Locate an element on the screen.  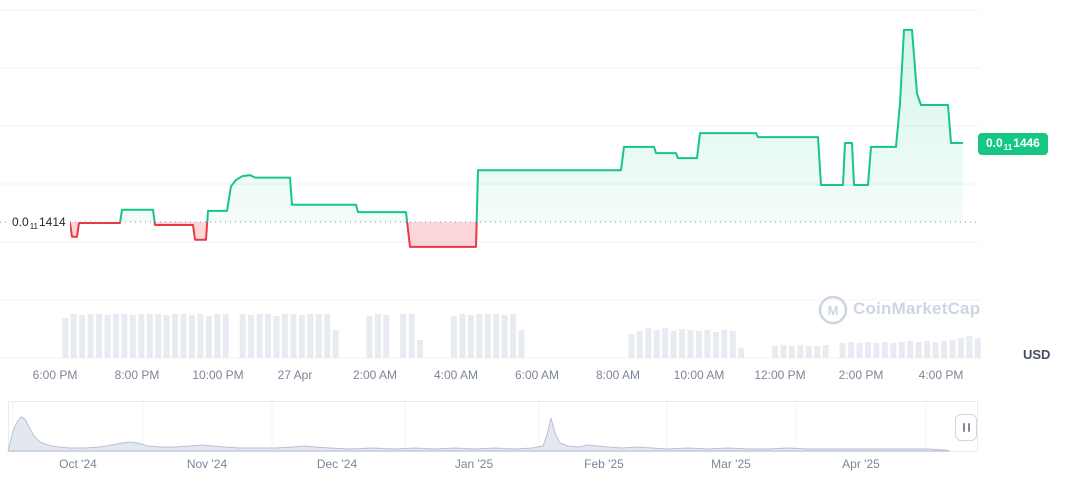
navigator-resize-handle is located at coordinates (966, 427).